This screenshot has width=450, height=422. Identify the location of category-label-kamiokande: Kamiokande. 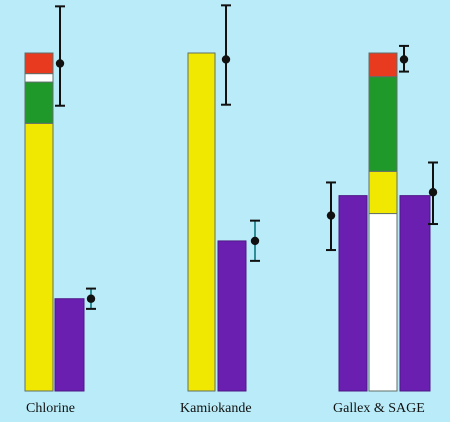
(216, 408).